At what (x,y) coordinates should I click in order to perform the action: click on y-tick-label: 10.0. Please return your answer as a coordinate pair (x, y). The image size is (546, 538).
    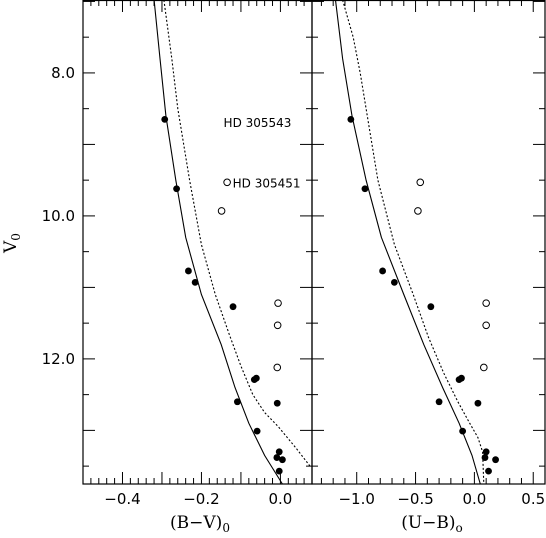
    Looking at the image, I should click on (58, 216).